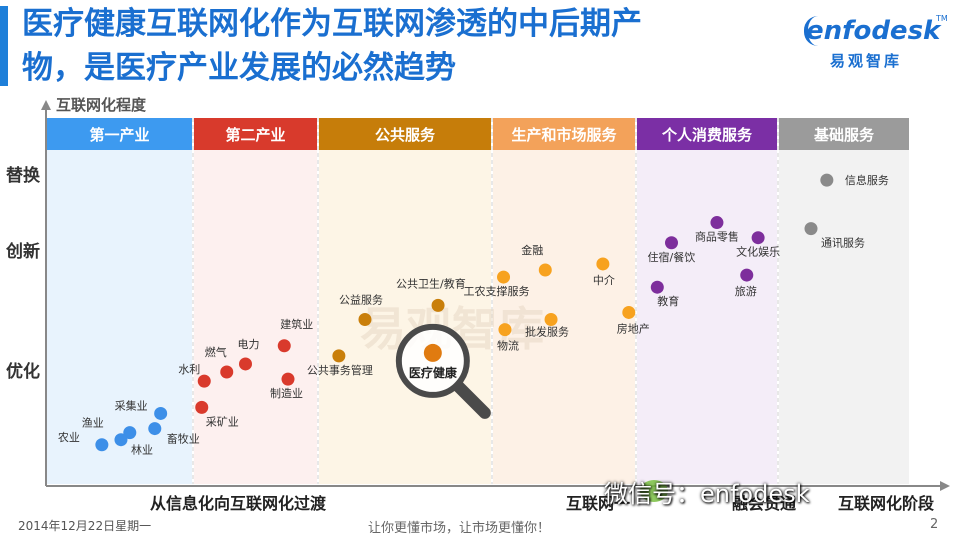 The width and height of the screenshot is (960, 540). What do you see at coordinates (459, 528) in the screenshot?
I see `footer-slogan: 让你更懂市场，让市场更懂你！` at bounding box center [459, 528].